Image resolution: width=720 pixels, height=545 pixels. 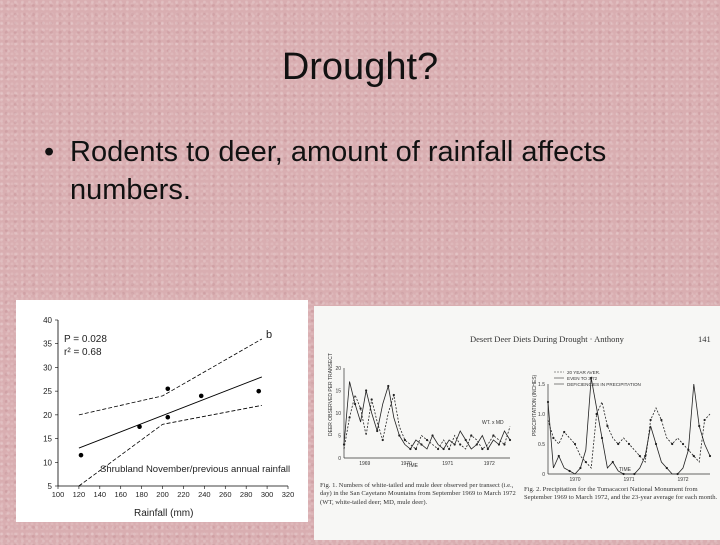 What do you see at coordinates (406, 464) in the screenshot?
I see `deer-chart-x-tick-label: 1970` at bounding box center [406, 464].